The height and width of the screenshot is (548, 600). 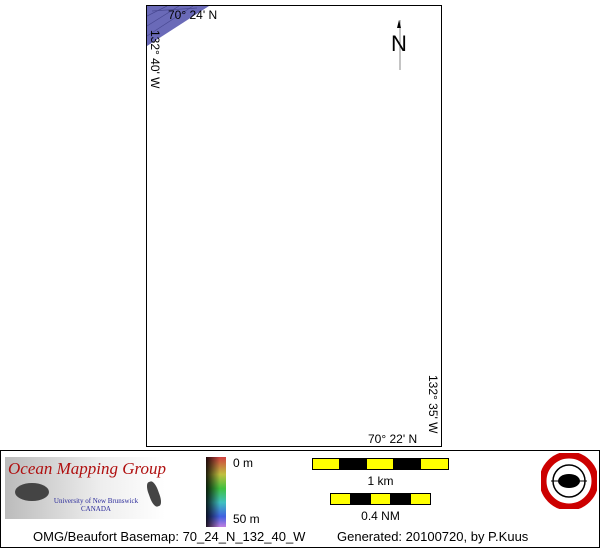 I want to click on generated-caption: Generated: 20100720, by P.Kuus, so click(x=433, y=536).